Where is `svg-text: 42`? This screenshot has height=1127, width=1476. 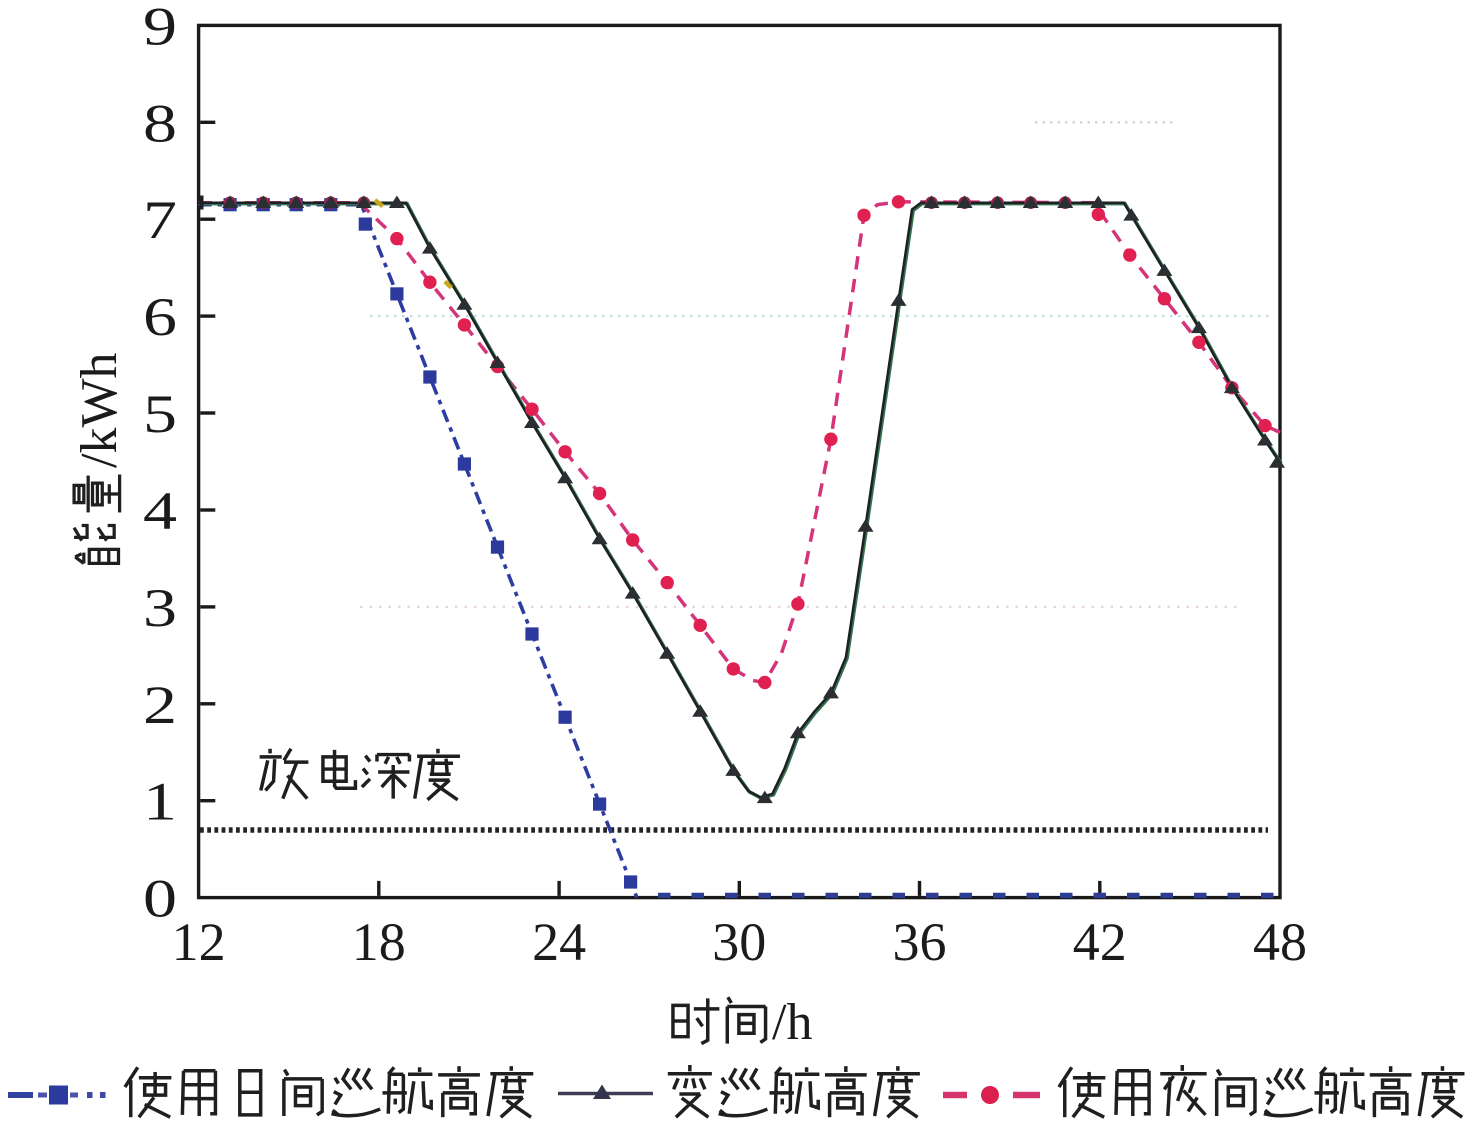 svg-text: 42 is located at coordinates (1100, 942).